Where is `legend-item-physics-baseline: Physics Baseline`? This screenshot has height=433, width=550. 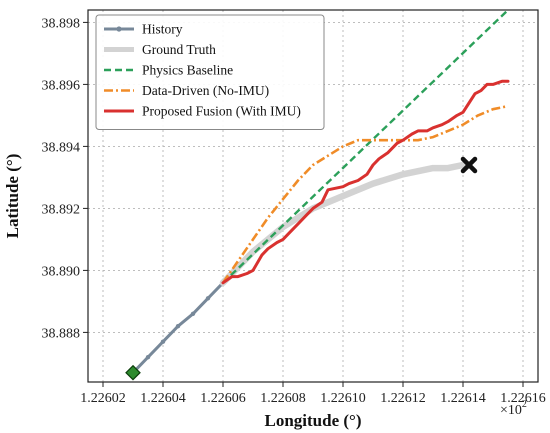
legend-item-physics-baseline: Physics Baseline is located at coordinates (168, 70).